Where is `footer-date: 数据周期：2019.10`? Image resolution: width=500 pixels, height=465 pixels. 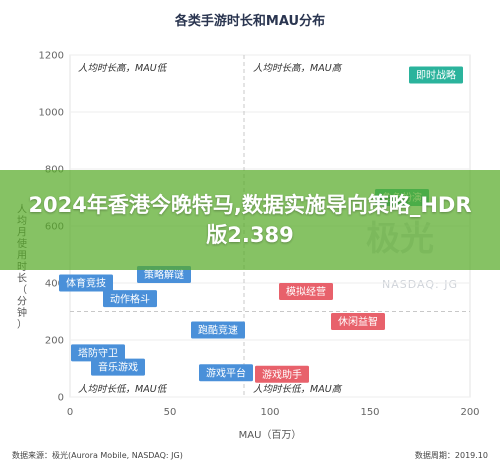 footer-date: 数据周期：2019.10 is located at coordinates (451, 455).